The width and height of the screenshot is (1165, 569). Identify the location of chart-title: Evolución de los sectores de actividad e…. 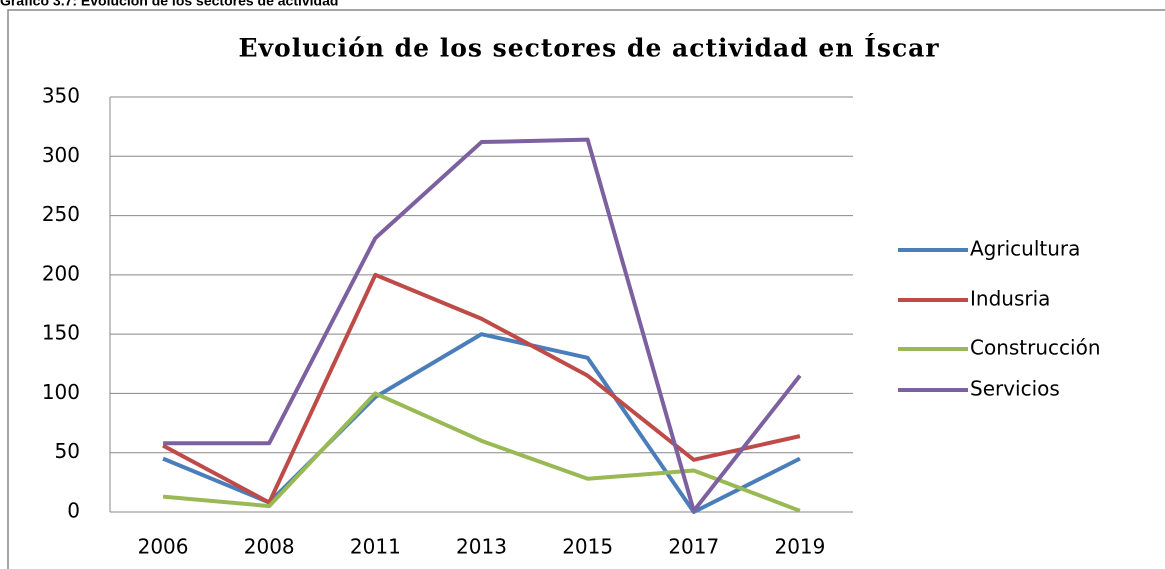
(588, 48).